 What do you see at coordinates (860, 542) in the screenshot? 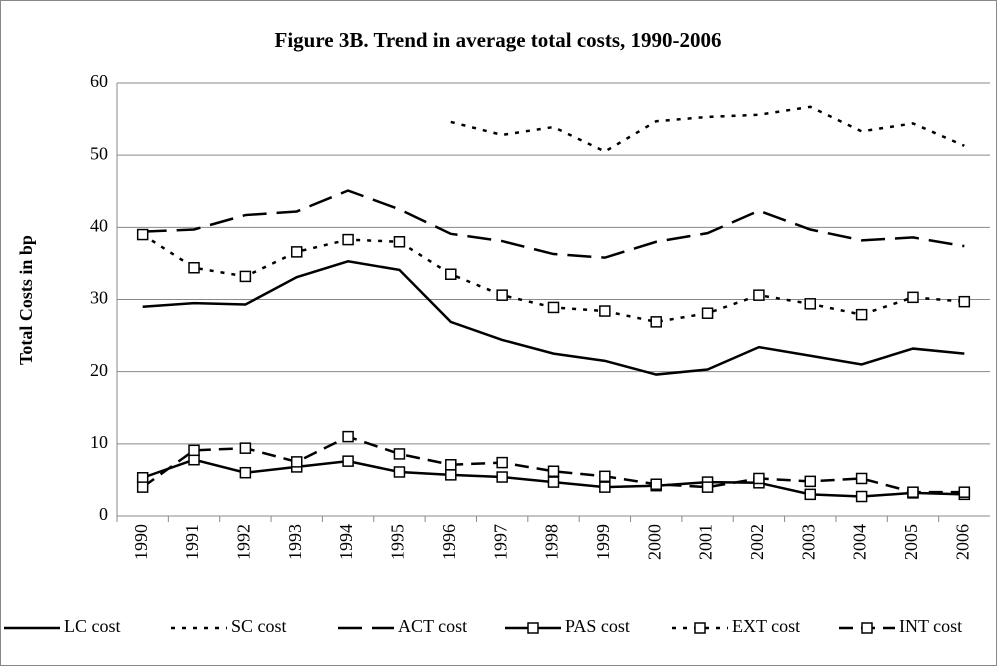
I see `x-tick-label: 2004` at bounding box center [860, 542].